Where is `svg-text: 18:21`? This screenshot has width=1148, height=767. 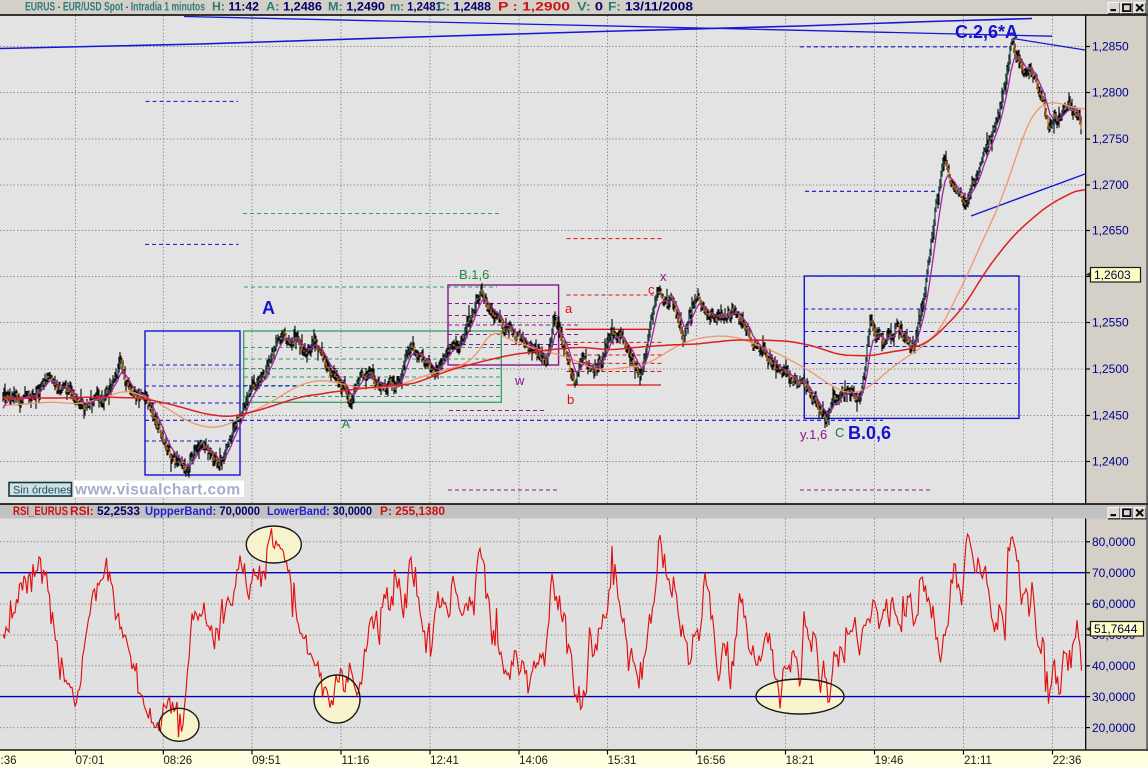
svg-text: 18:21 is located at coordinates (800, 761).